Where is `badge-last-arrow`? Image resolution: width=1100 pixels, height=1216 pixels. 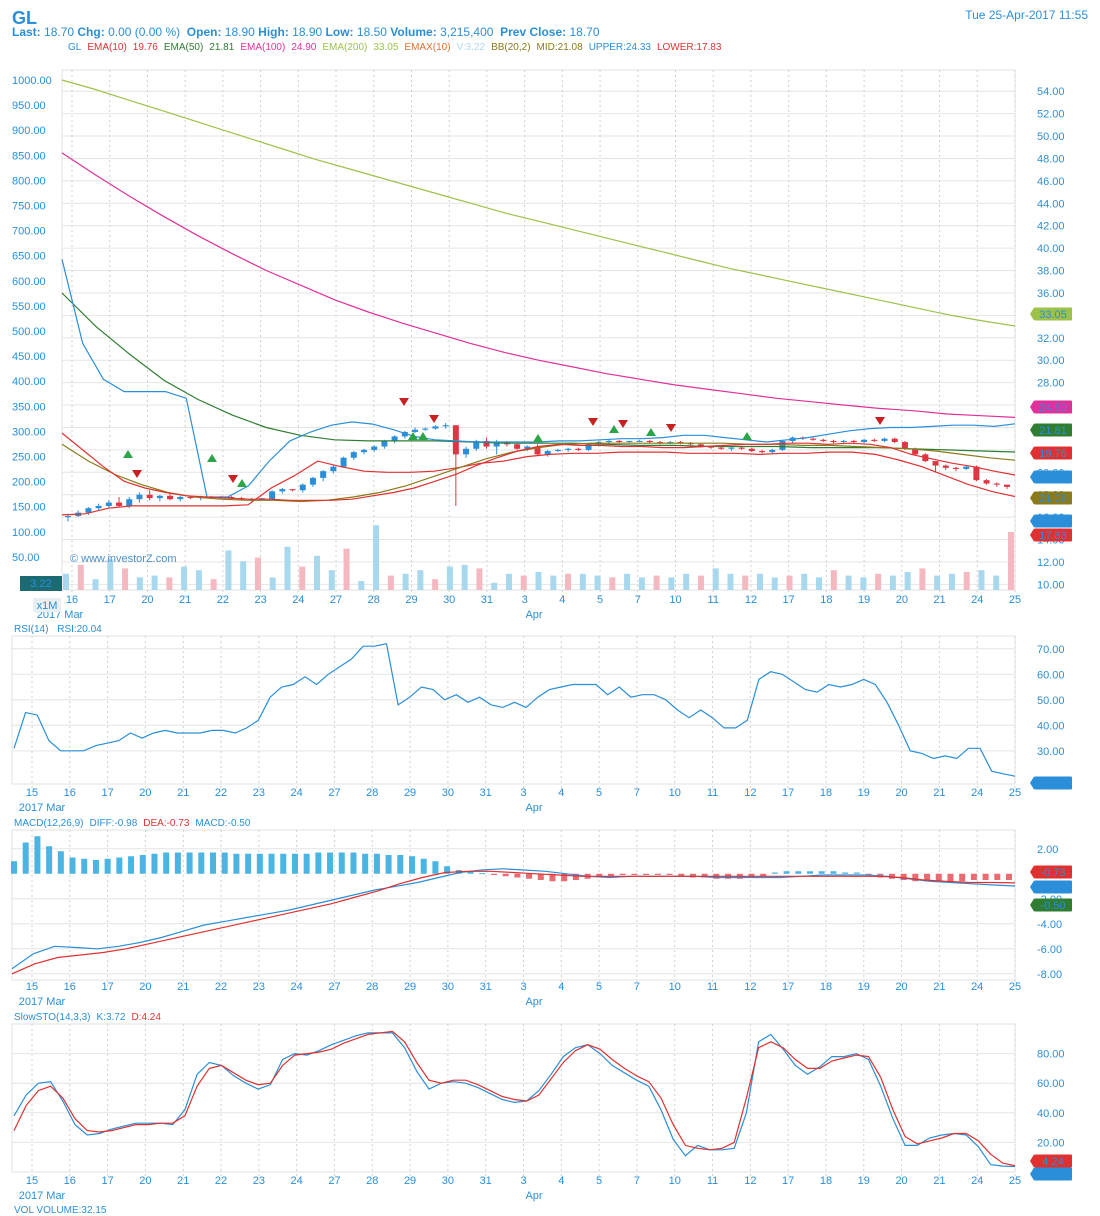
badge-last-arrow is located at coordinates (1032, 477).